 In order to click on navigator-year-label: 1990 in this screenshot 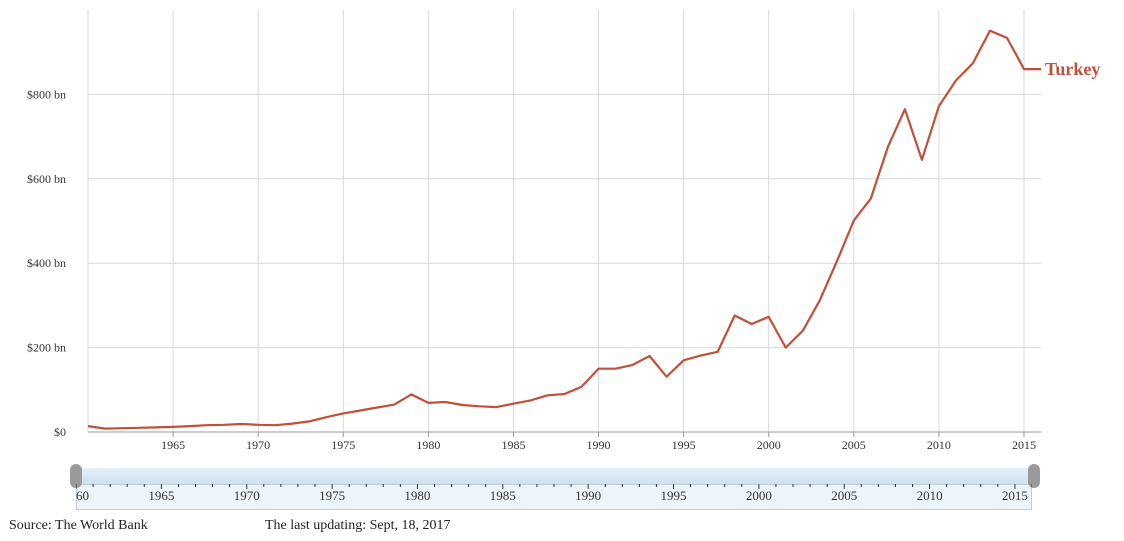, I will do `click(588, 495)`.